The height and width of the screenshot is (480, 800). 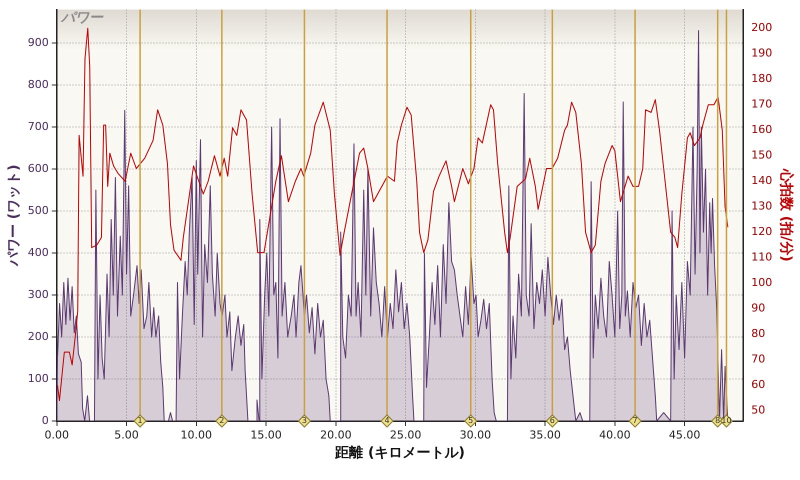 I want to click on y-tick-label: 500, so click(x=38, y=210).